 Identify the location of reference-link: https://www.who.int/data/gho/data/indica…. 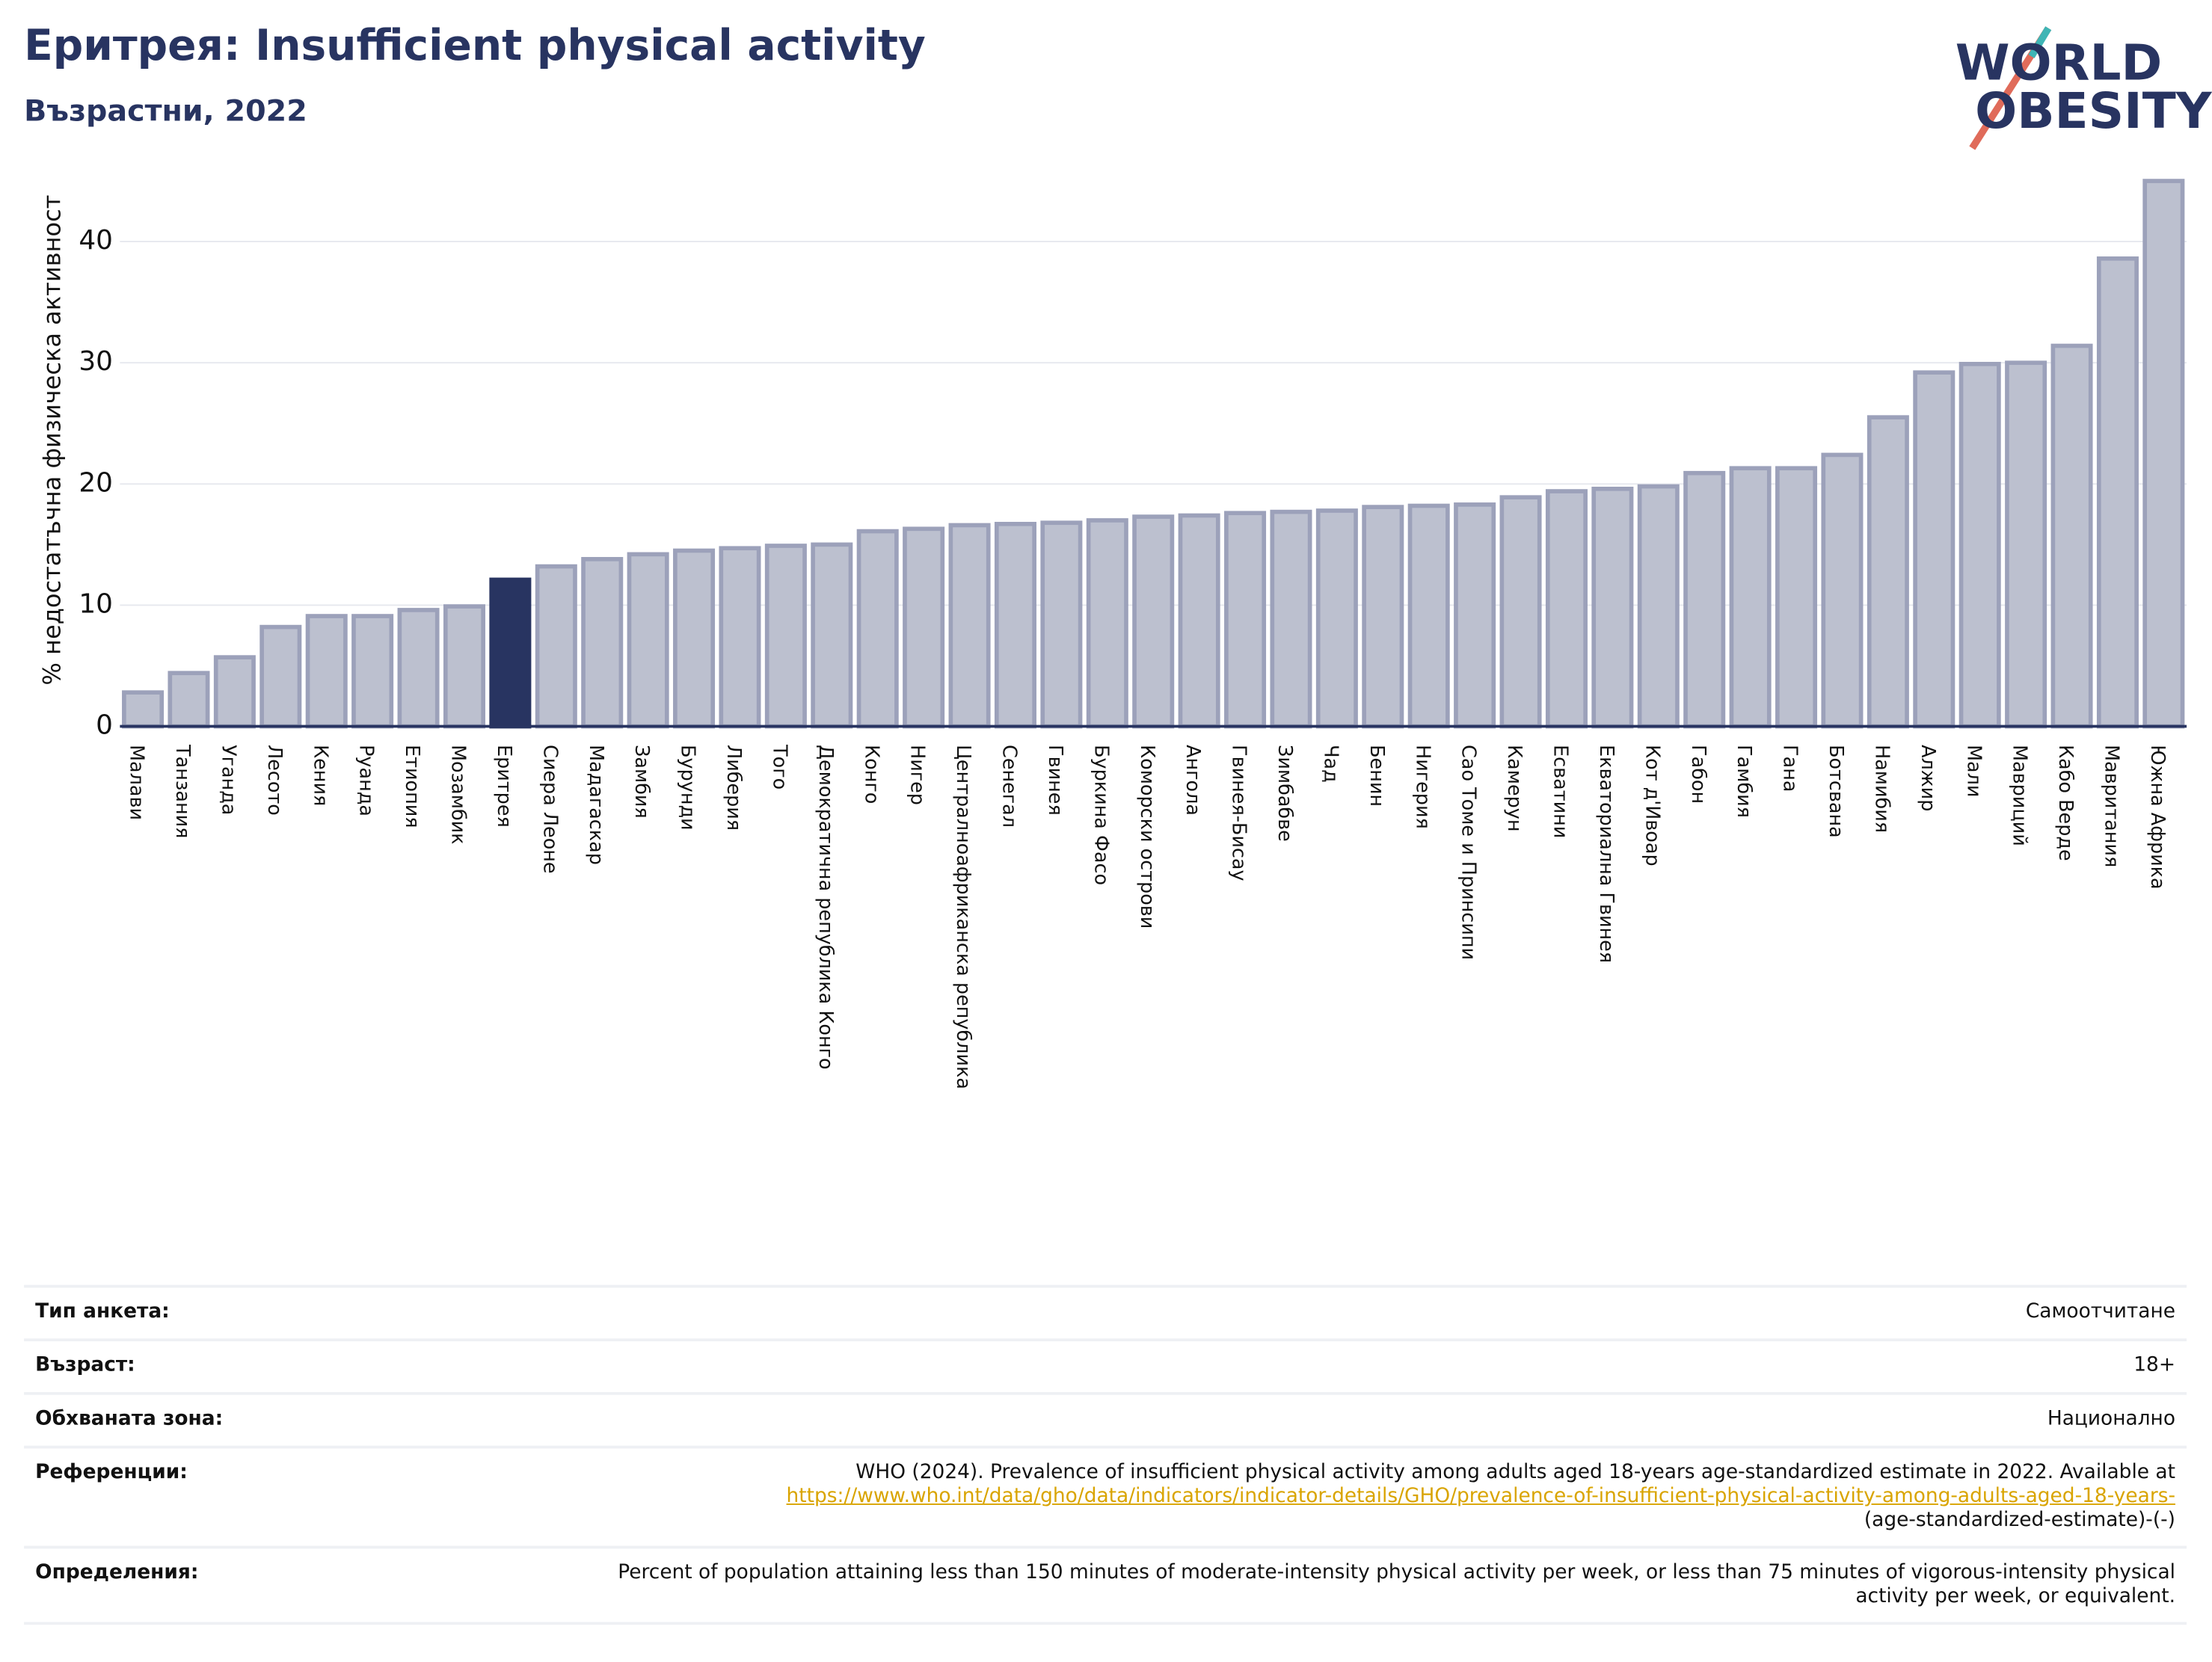
(1480, 1496).